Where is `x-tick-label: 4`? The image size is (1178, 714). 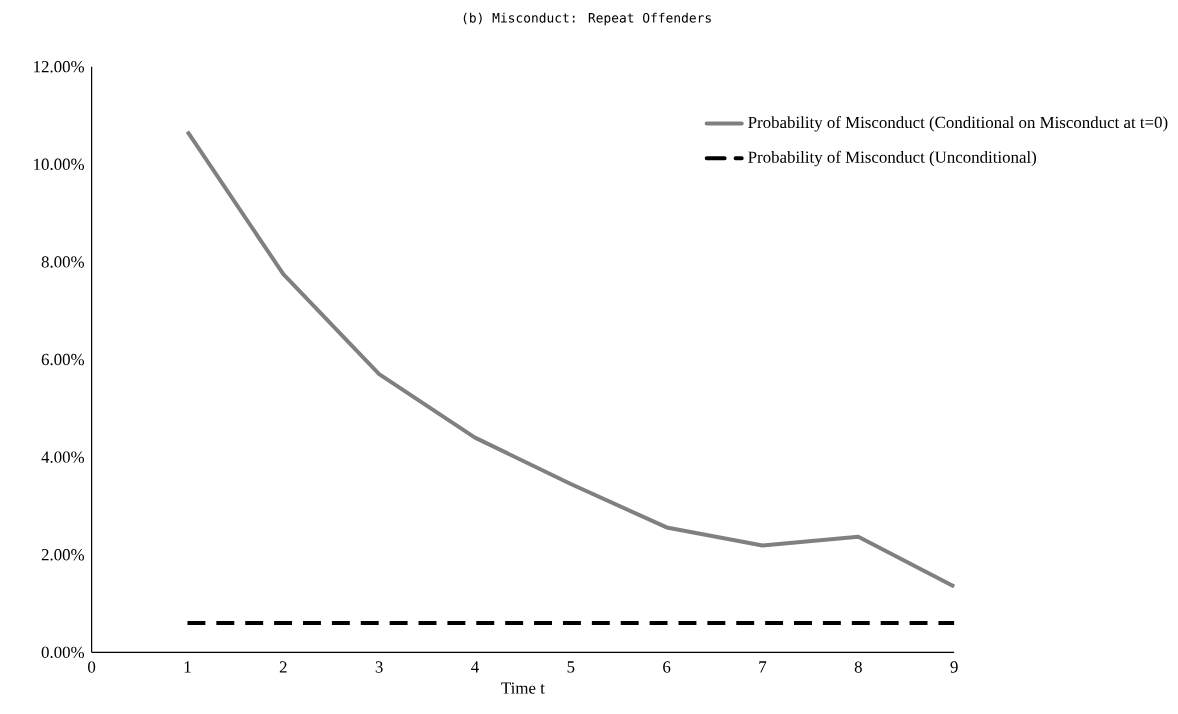 x-tick-label: 4 is located at coordinates (475, 667).